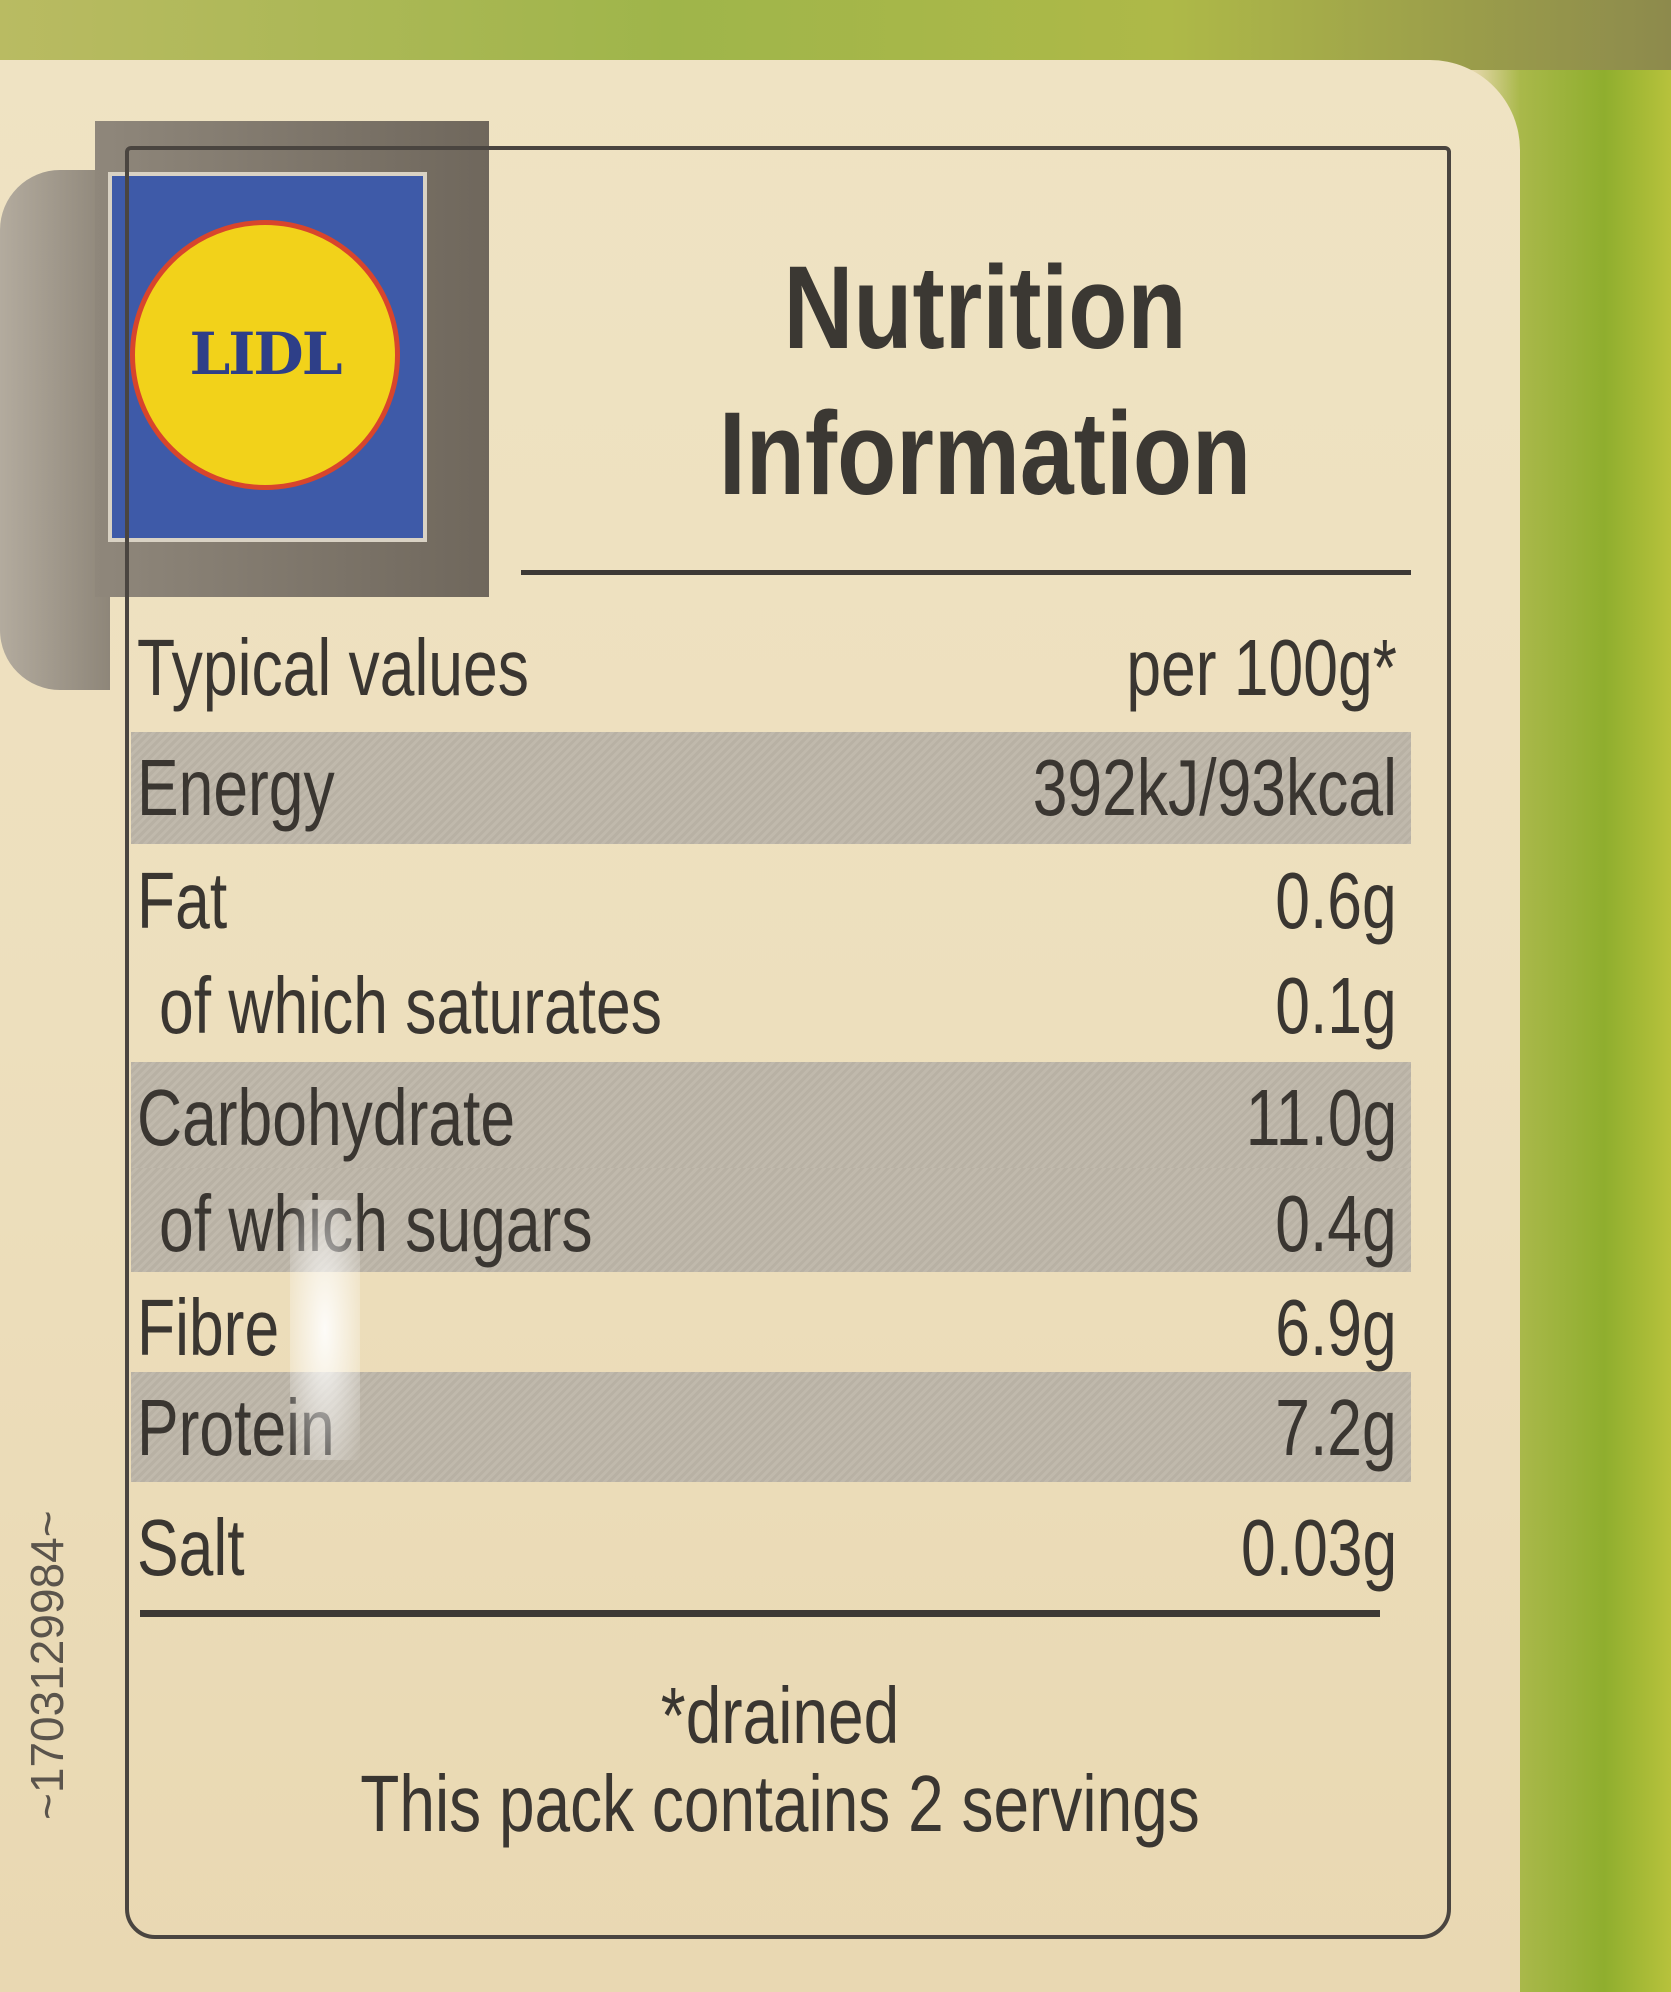 The height and width of the screenshot is (1992, 1671). Describe the element at coordinates (182, 900) in the screenshot. I see `row-label: Fat` at that location.